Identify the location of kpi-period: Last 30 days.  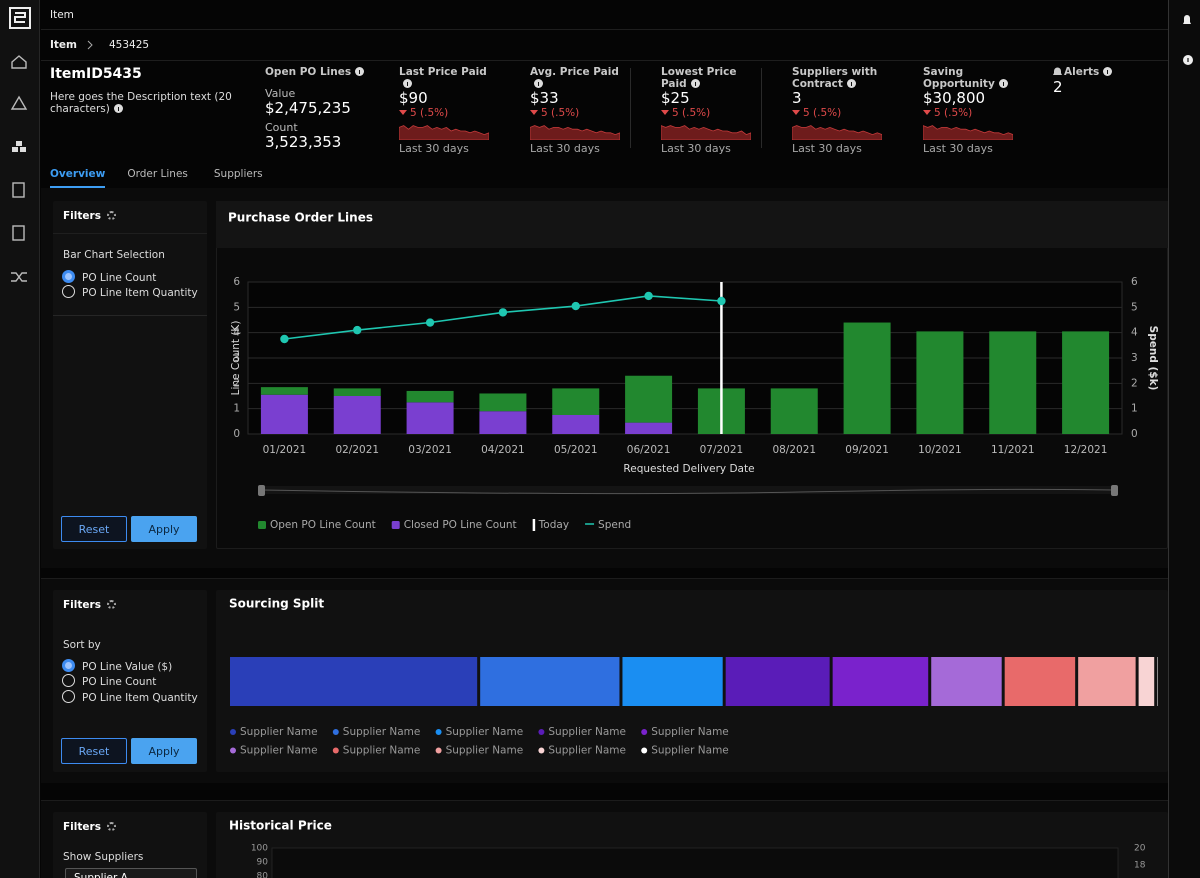
(434, 148).